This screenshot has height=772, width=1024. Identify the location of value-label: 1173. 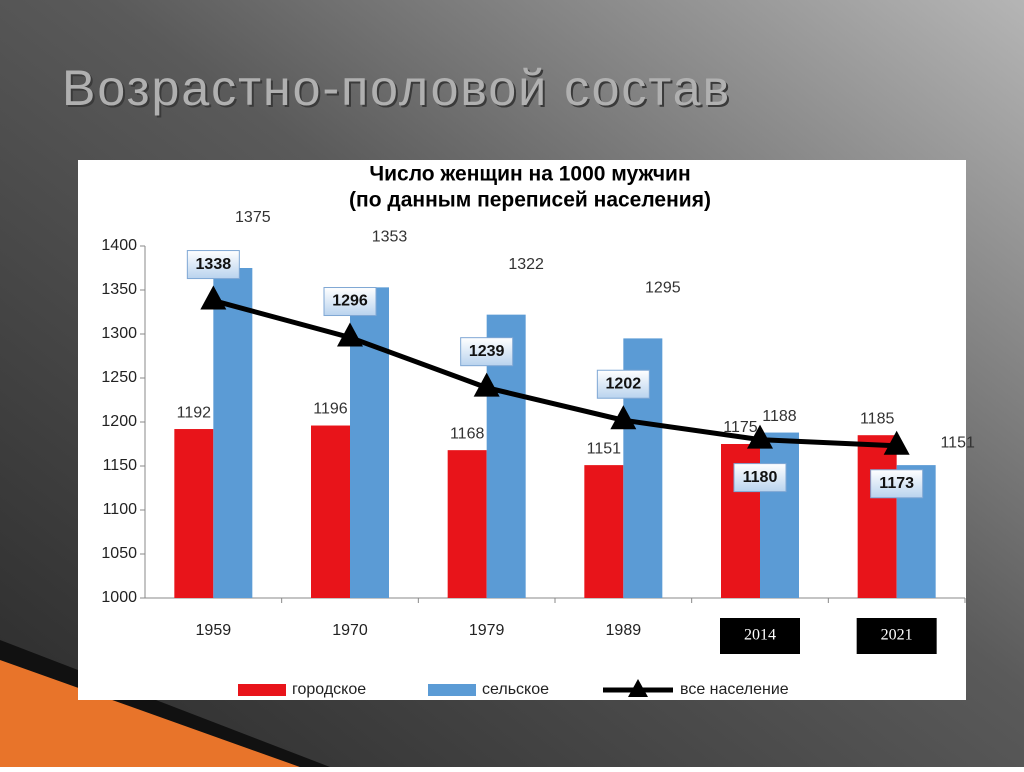
(896, 483).